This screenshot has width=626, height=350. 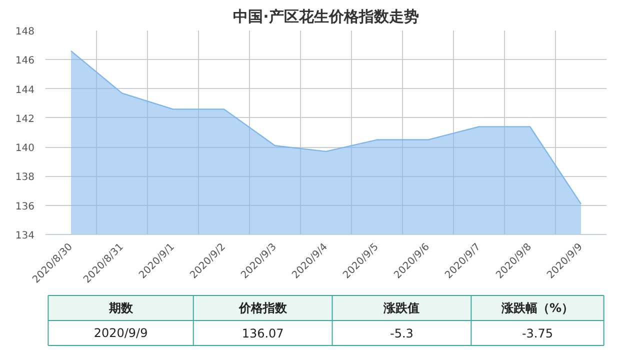 I want to click on chart-title: 中国·产区花生价格指数走势, so click(x=326, y=17).